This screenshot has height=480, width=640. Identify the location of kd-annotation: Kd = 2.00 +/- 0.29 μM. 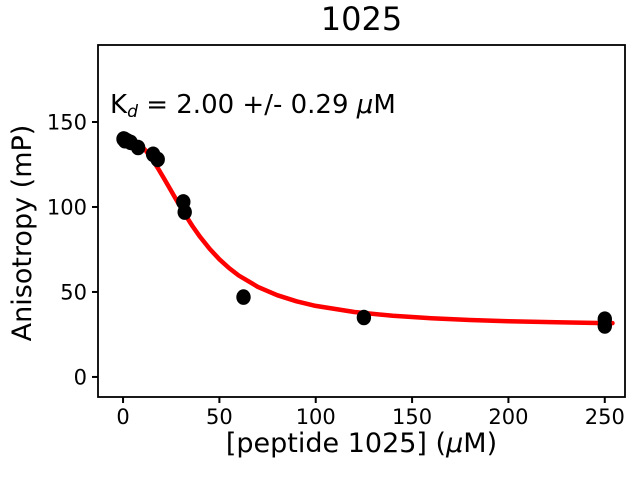
(253, 106).